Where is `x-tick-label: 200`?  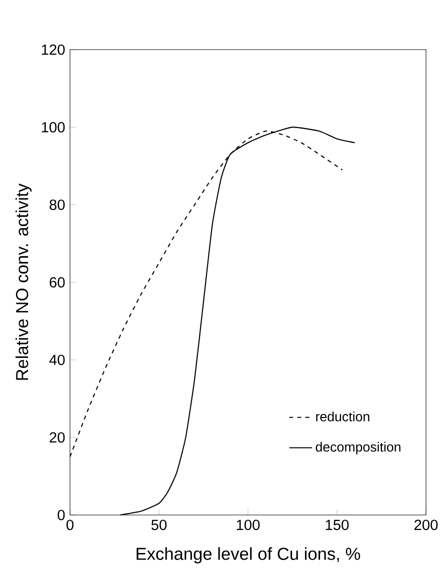
x-tick-label: 200 is located at coordinates (426, 525).